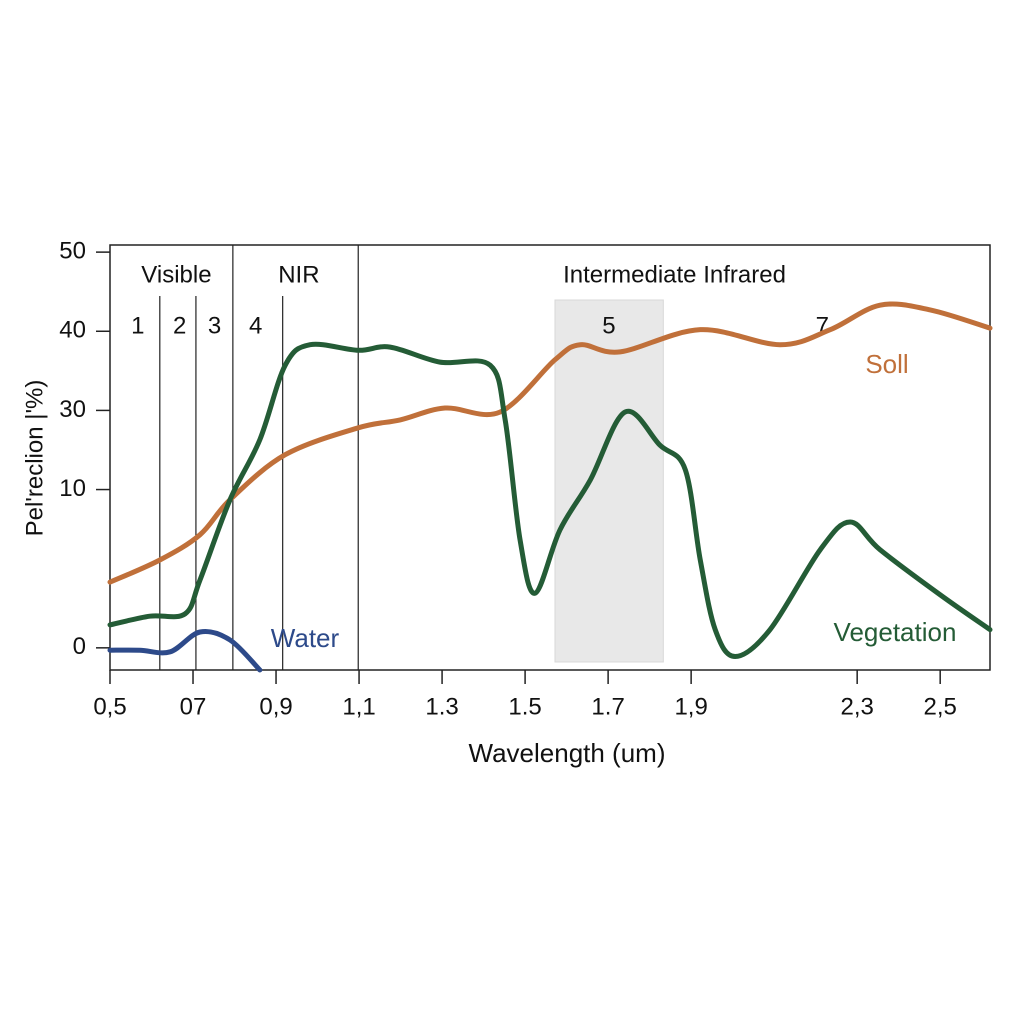 The image size is (1024, 1024). I want to click on series-line, so click(185, 651).